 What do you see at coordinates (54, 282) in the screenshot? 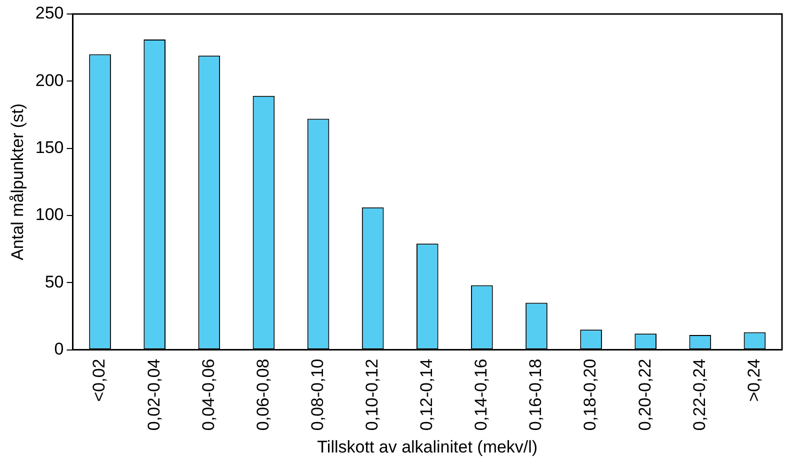
I see `y-tick-label: 50` at bounding box center [54, 282].